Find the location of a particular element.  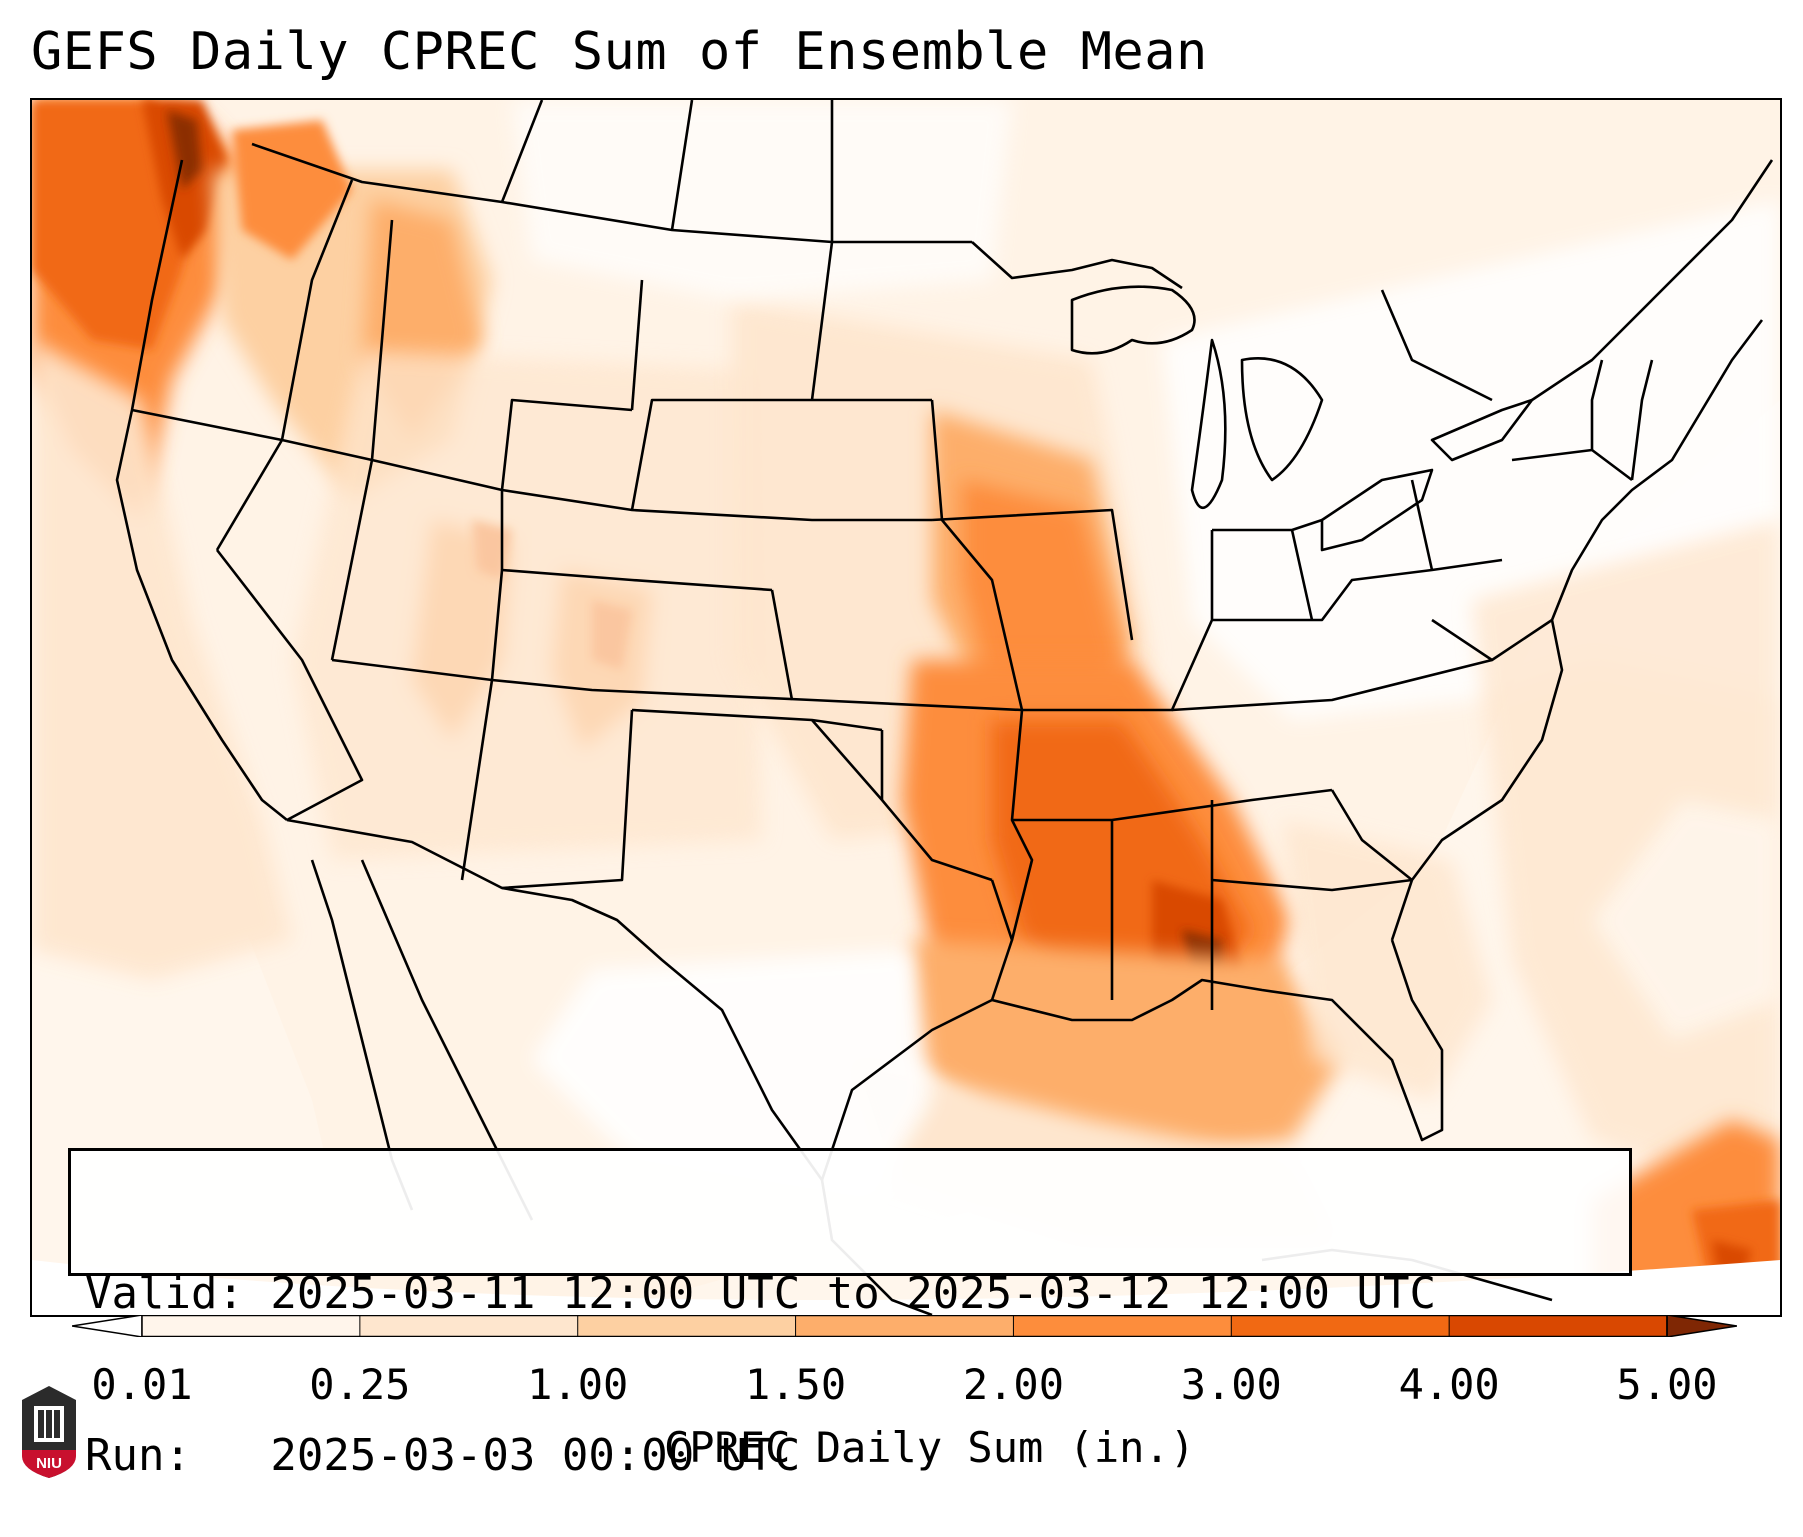

colorbar-tick-label: 3.00 is located at coordinates (1231, 1384).